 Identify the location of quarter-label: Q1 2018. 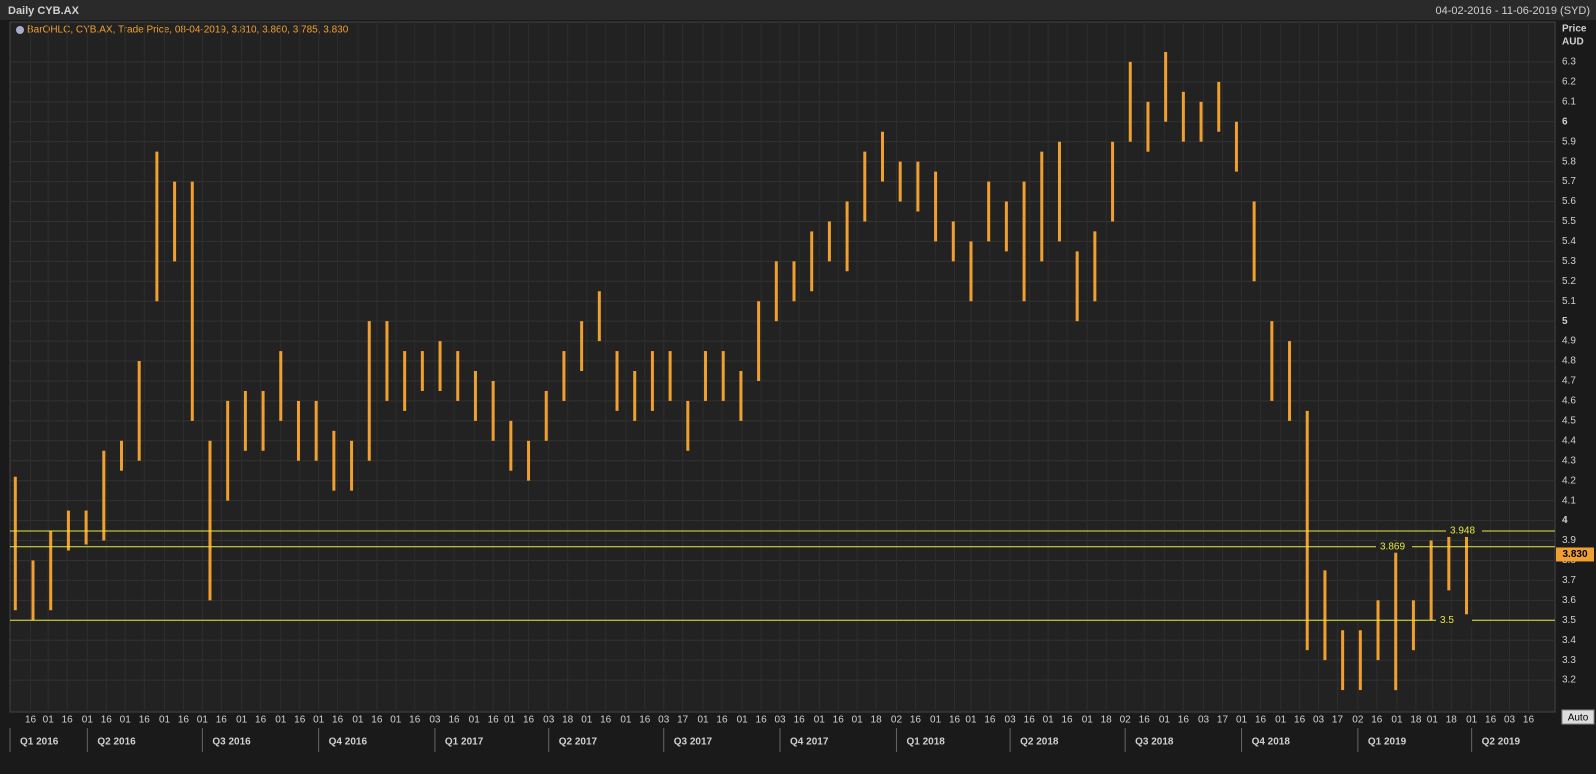
(925, 742).